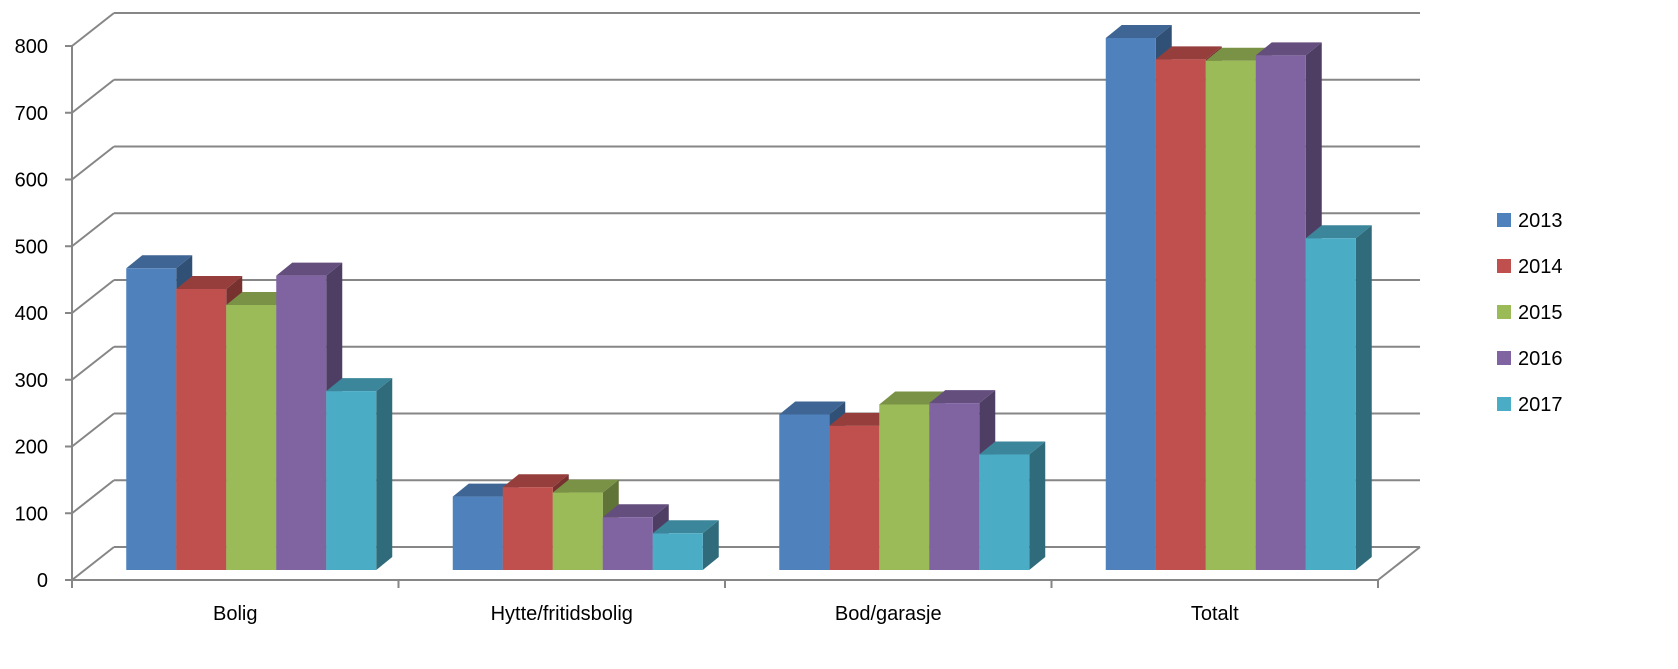 Image resolution: width=1678 pixels, height=669 pixels. I want to click on y-tick-label: 0, so click(42, 581).